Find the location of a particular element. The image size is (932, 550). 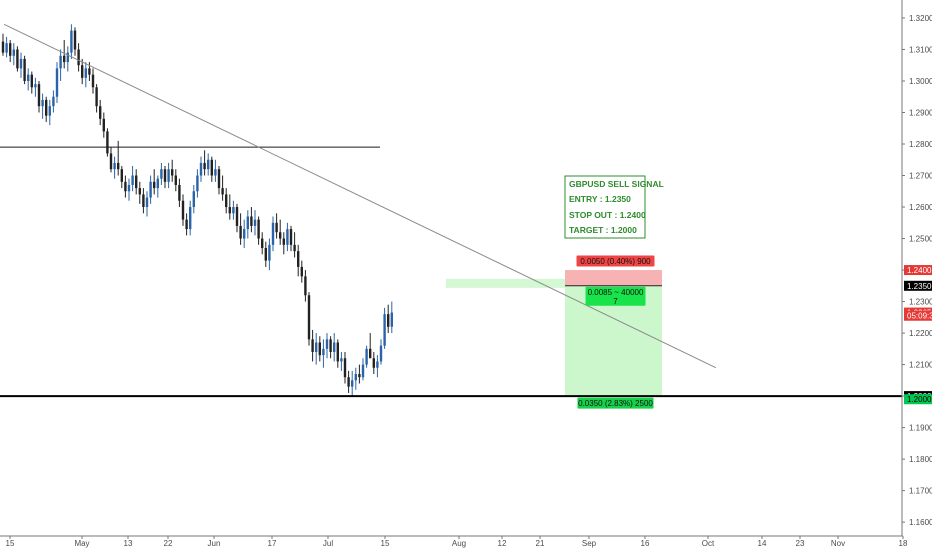

entry-label-line2: 7 is located at coordinates (615, 301).